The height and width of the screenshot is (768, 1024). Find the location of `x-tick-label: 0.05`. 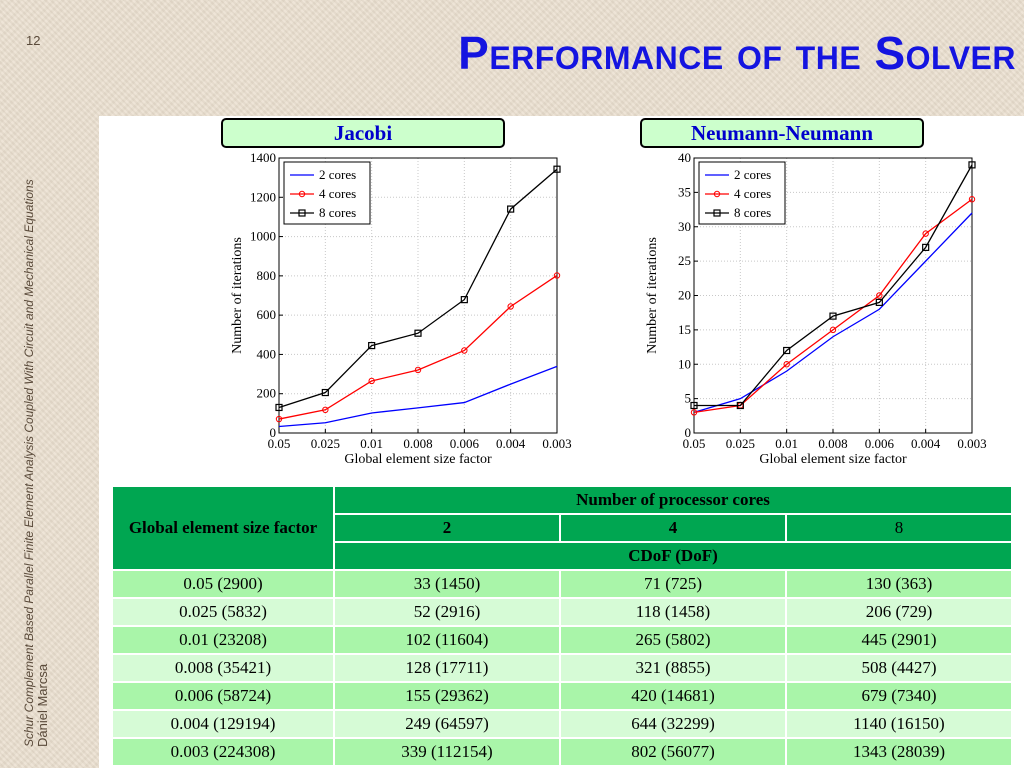

x-tick-label: 0.05 is located at coordinates (694, 443).